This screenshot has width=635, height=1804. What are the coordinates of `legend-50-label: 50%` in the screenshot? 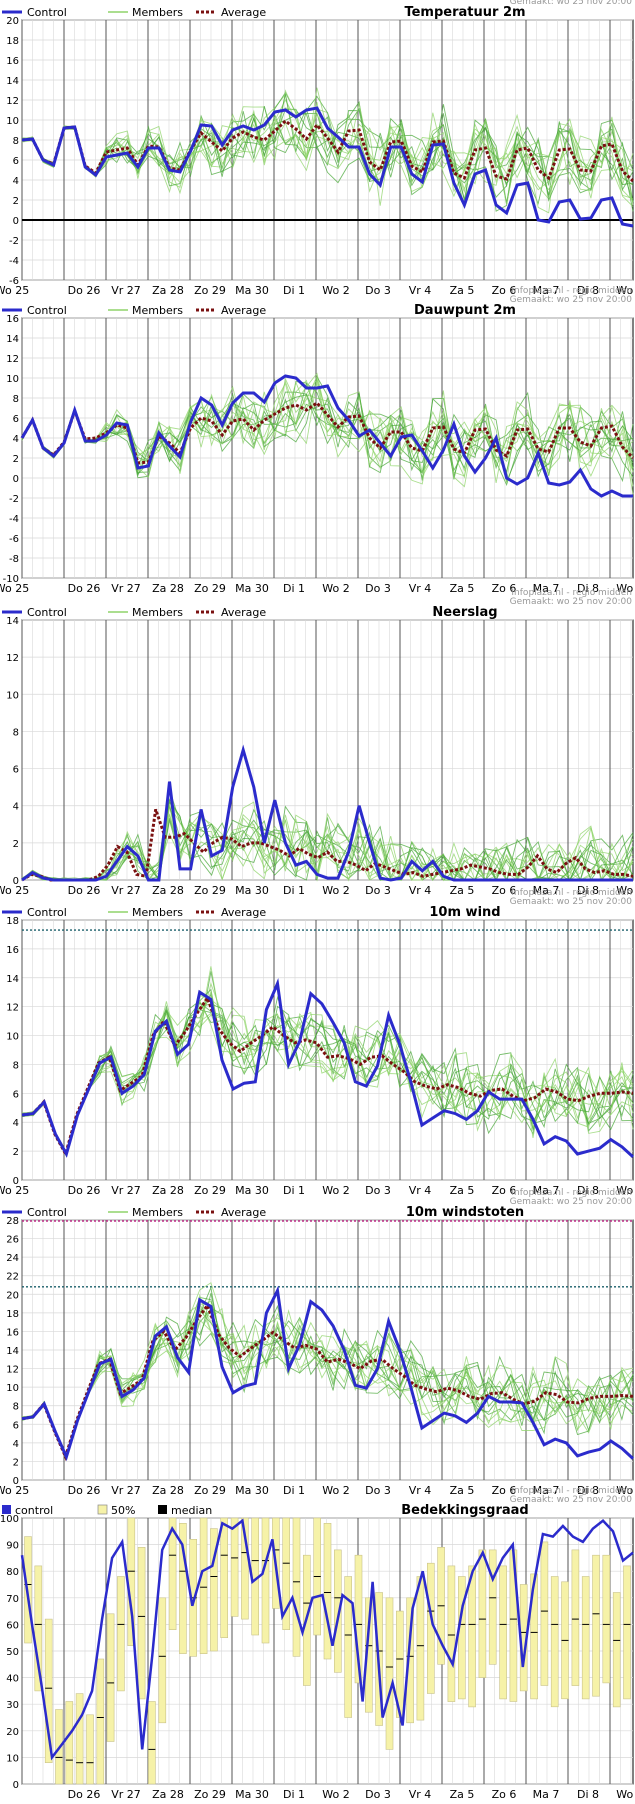 It's located at (123, 1510).